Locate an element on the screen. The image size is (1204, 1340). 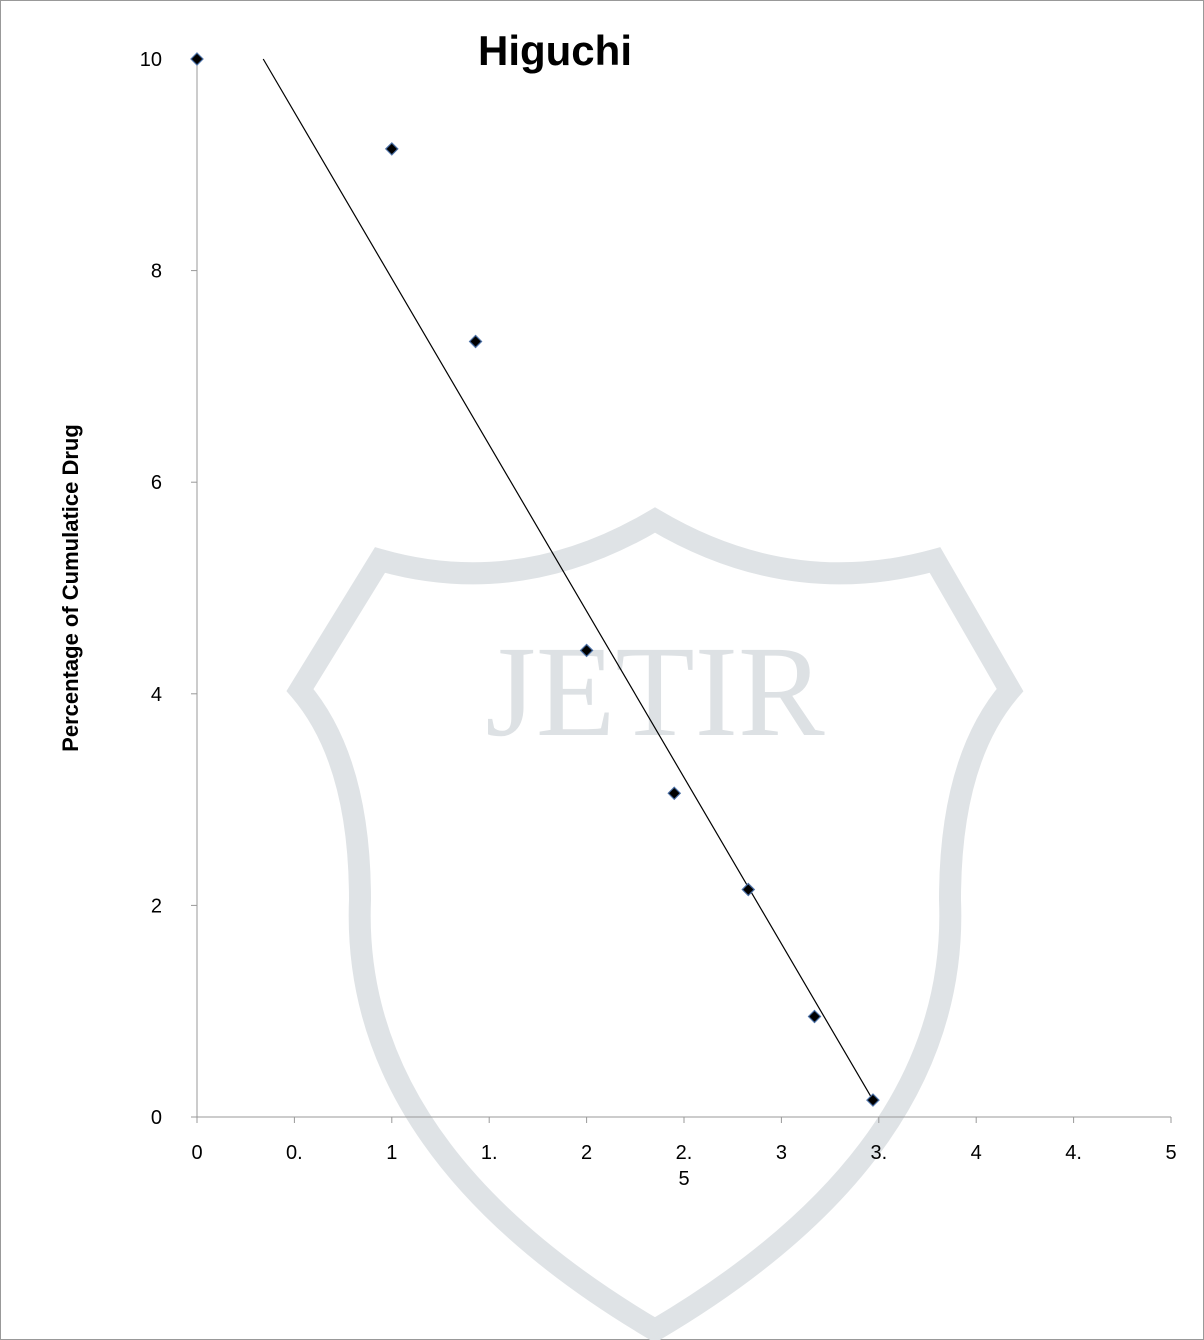
x-tick-label: 2 is located at coordinates (586, 1153).